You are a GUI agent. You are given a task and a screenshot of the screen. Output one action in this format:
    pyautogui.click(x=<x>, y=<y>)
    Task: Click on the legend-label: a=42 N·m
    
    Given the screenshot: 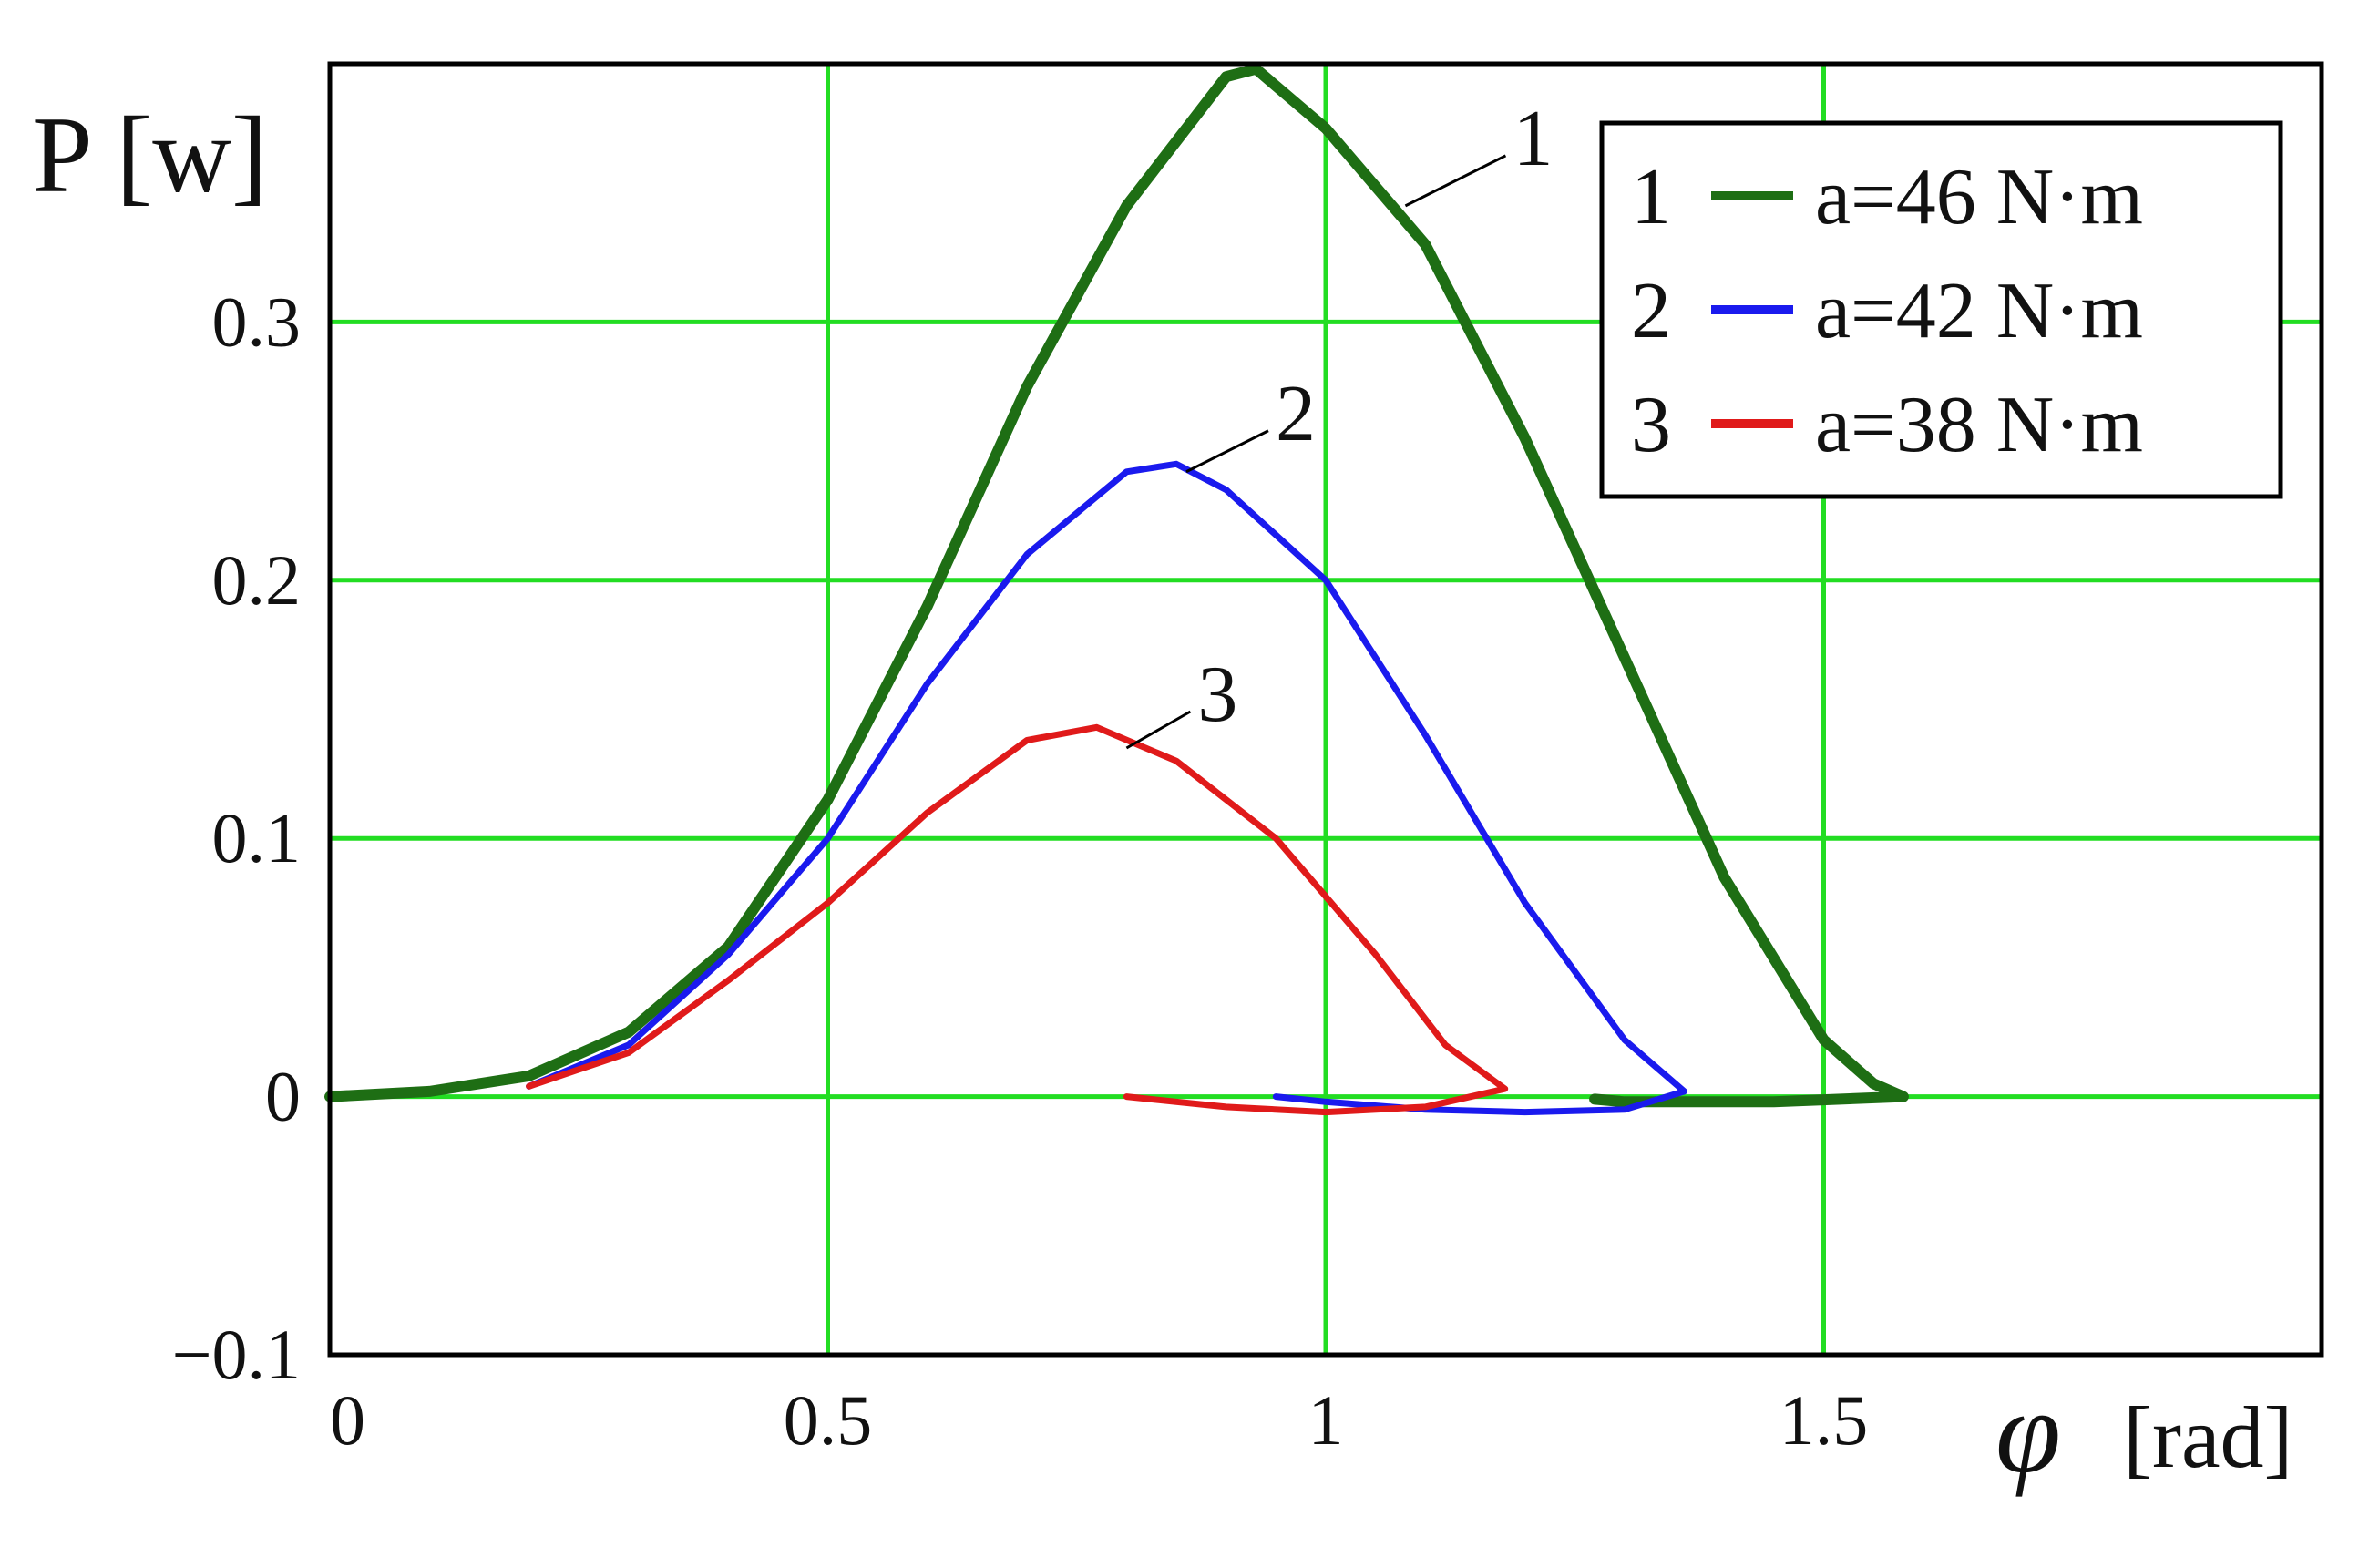 What is the action you would take?
    pyautogui.click(x=1979, y=311)
    